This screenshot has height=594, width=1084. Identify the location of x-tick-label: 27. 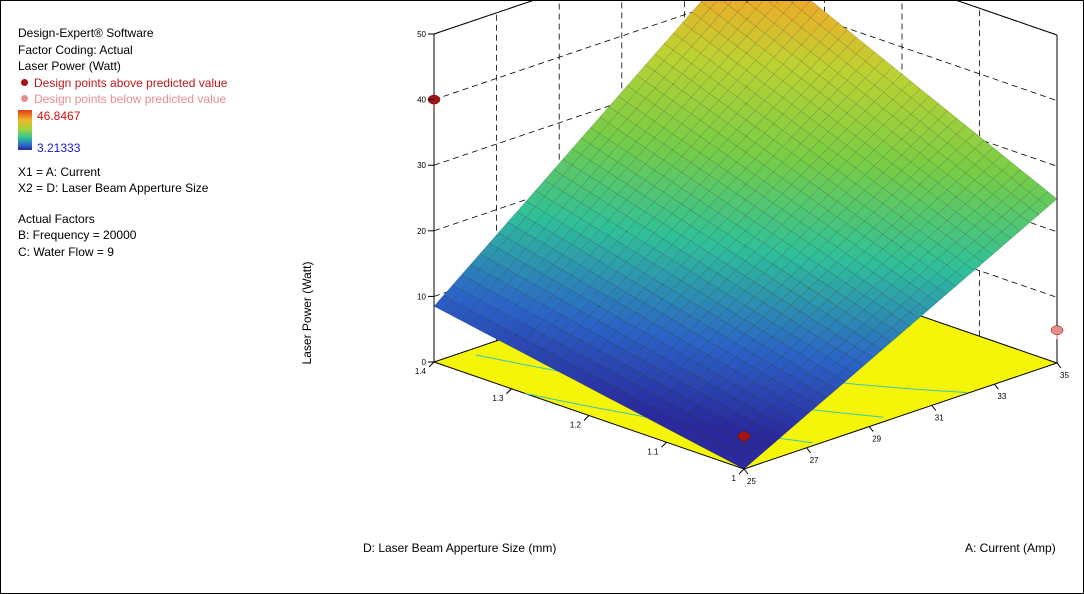
(814, 460).